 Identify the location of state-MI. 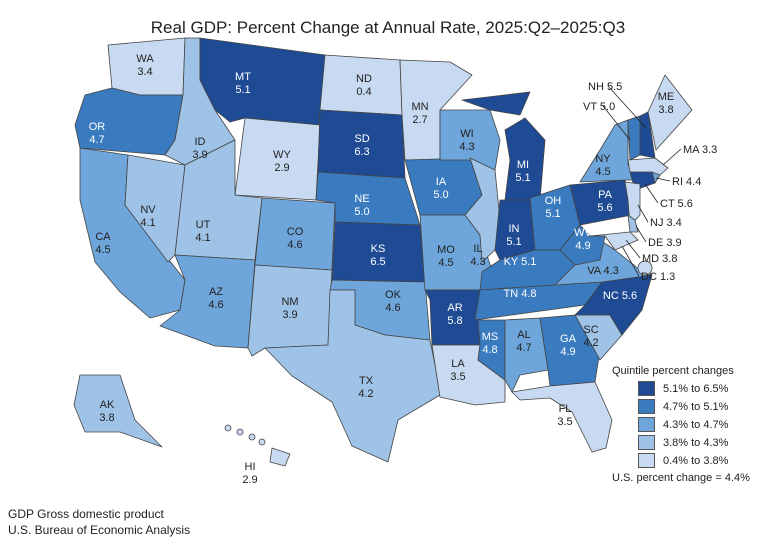
(496, 103).